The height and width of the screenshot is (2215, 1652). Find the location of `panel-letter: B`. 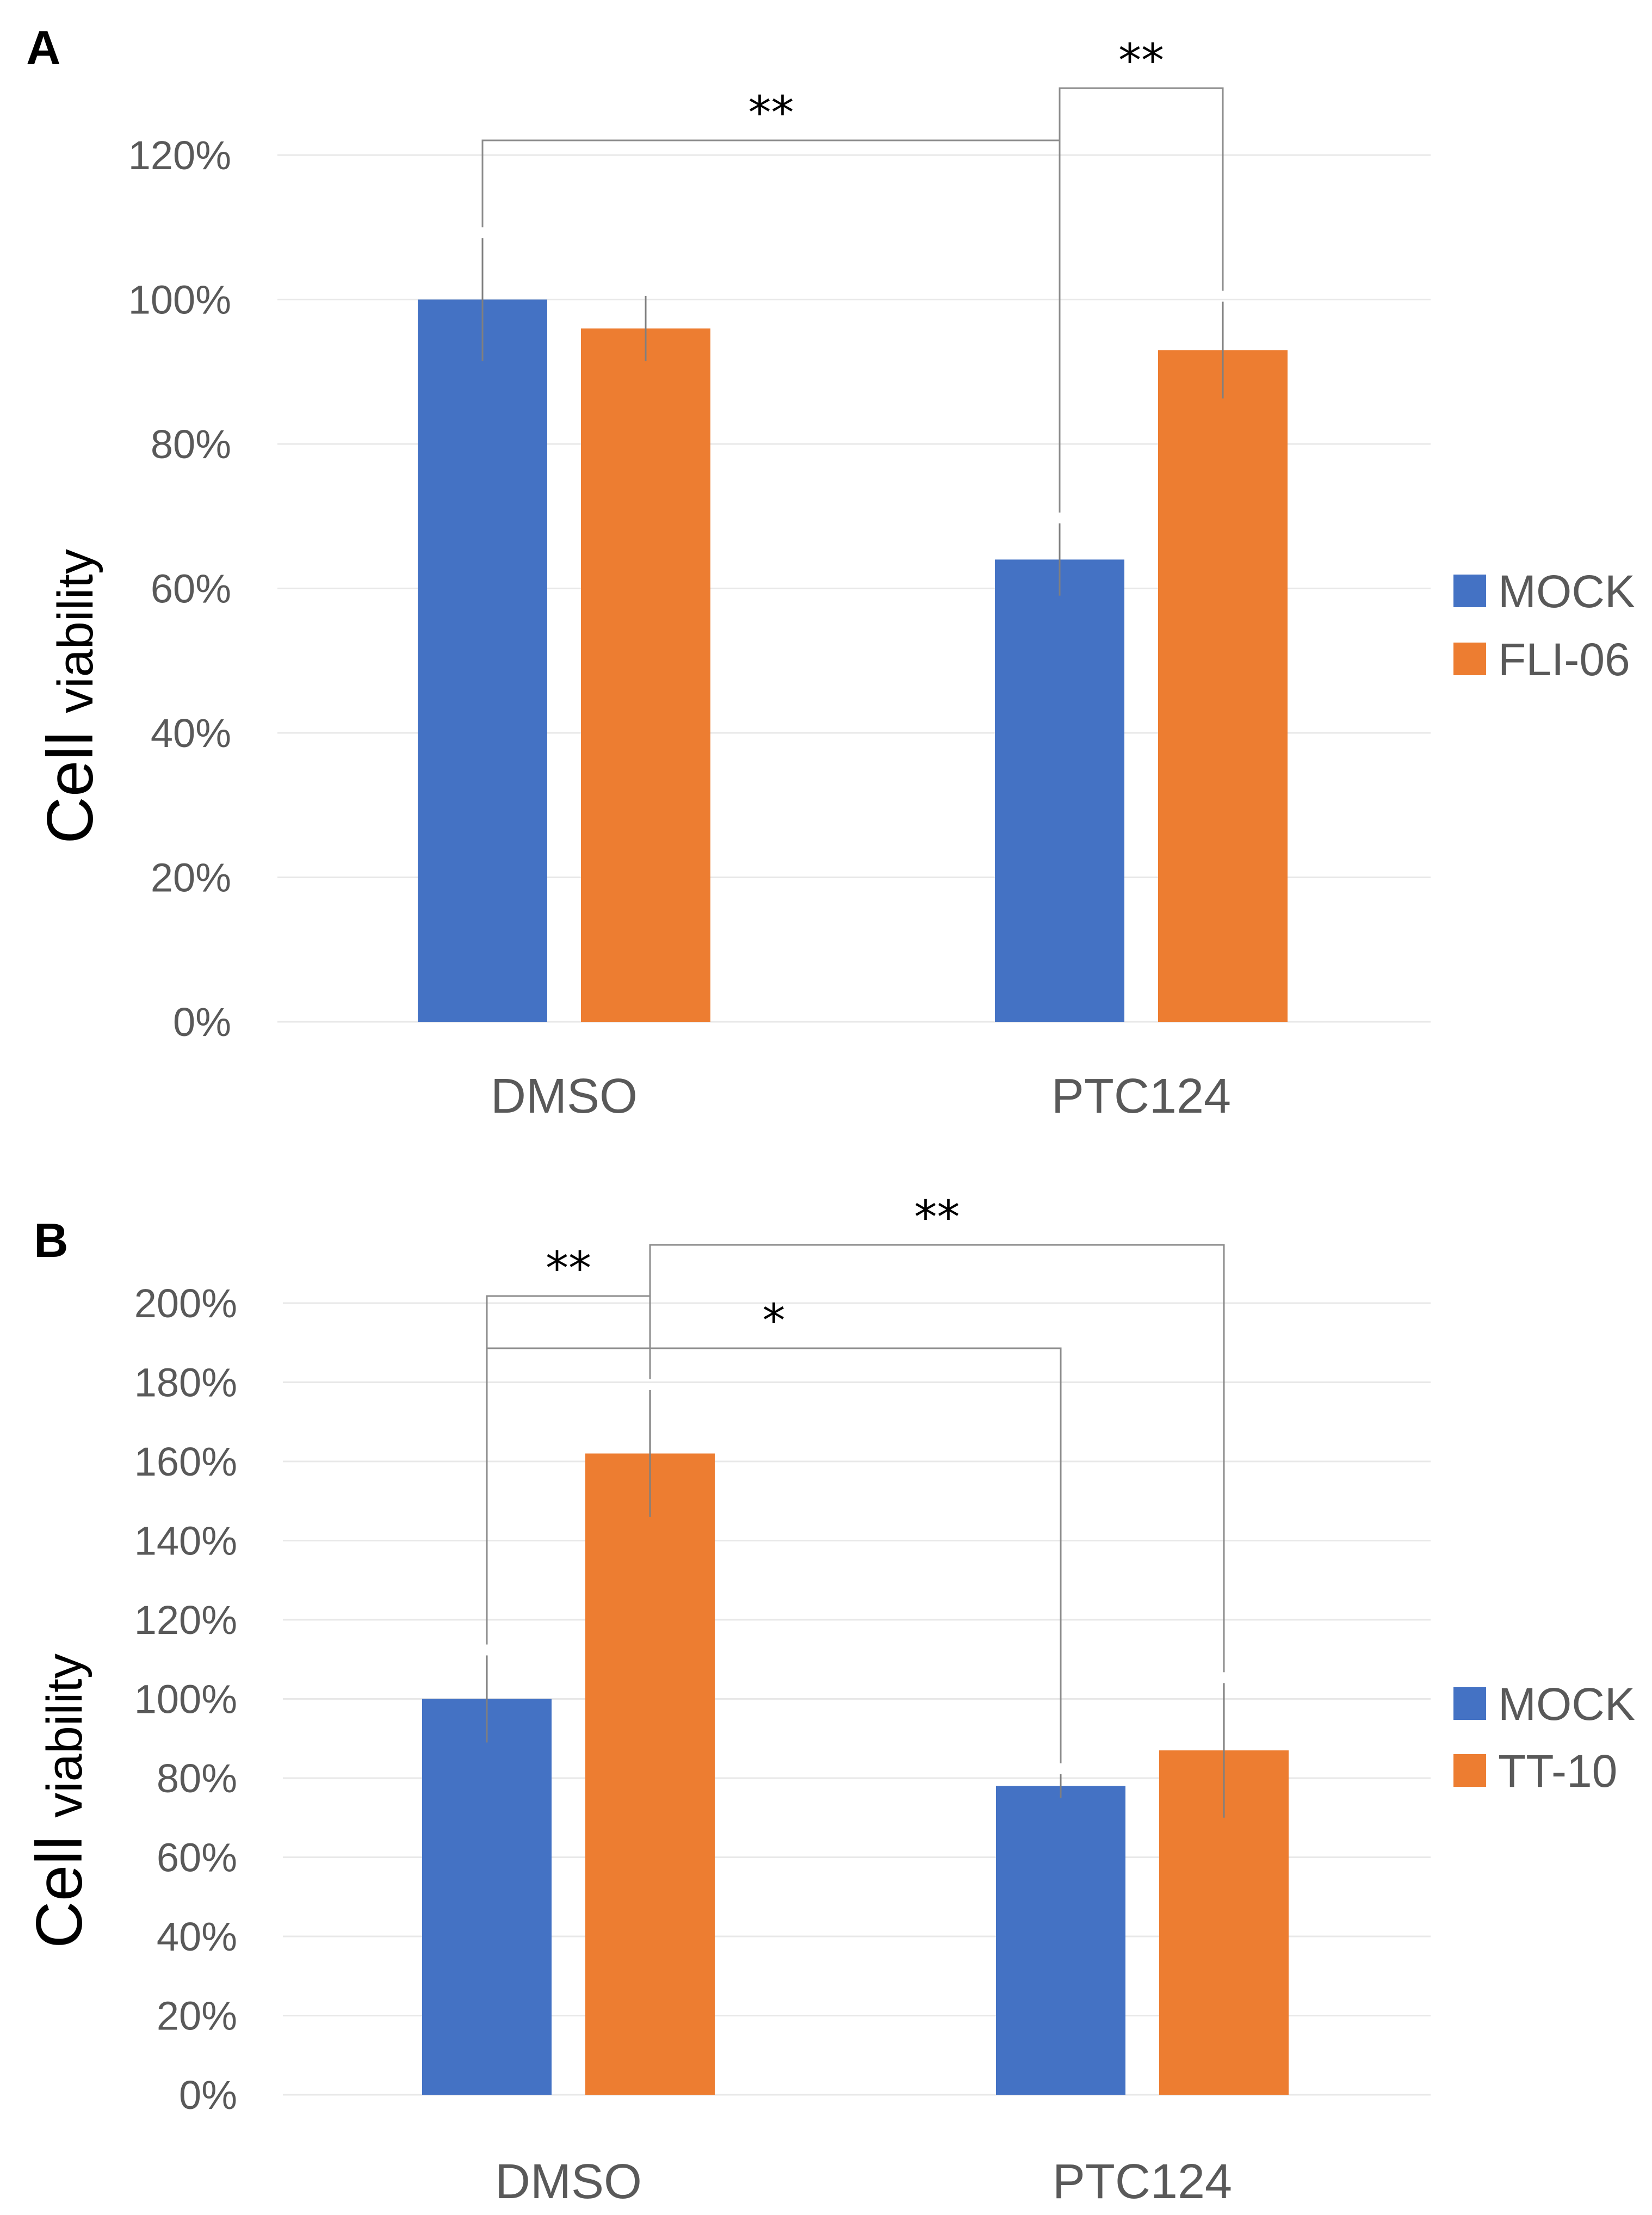

panel-letter: B is located at coordinates (51, 1240).